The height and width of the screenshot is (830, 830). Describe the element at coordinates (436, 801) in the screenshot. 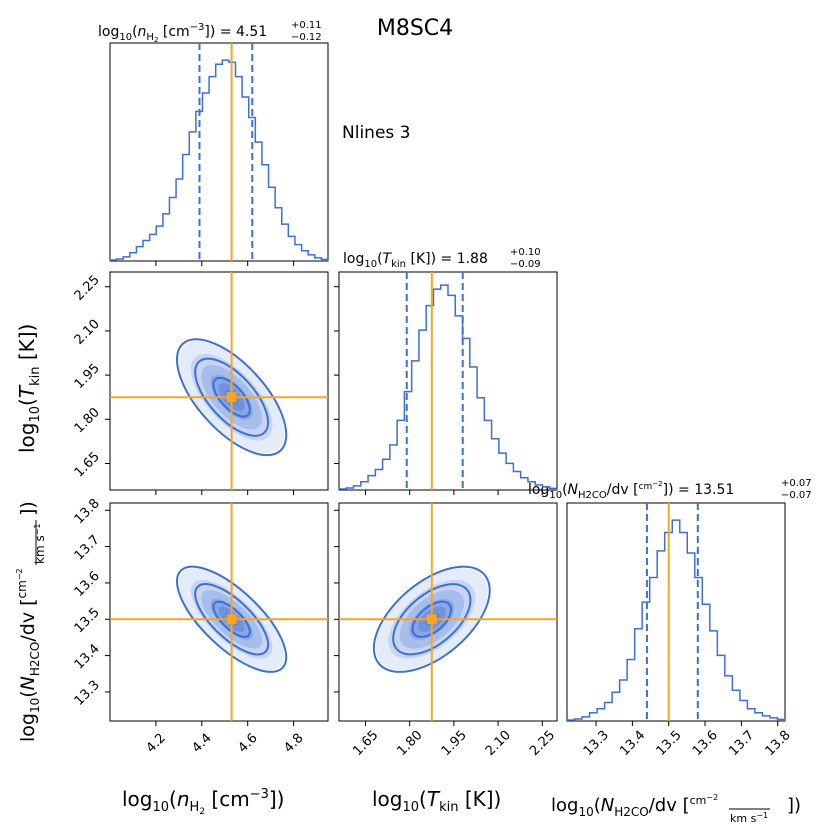

I see `xlabel-Tkin: log10(Tkin [K])` at that location.